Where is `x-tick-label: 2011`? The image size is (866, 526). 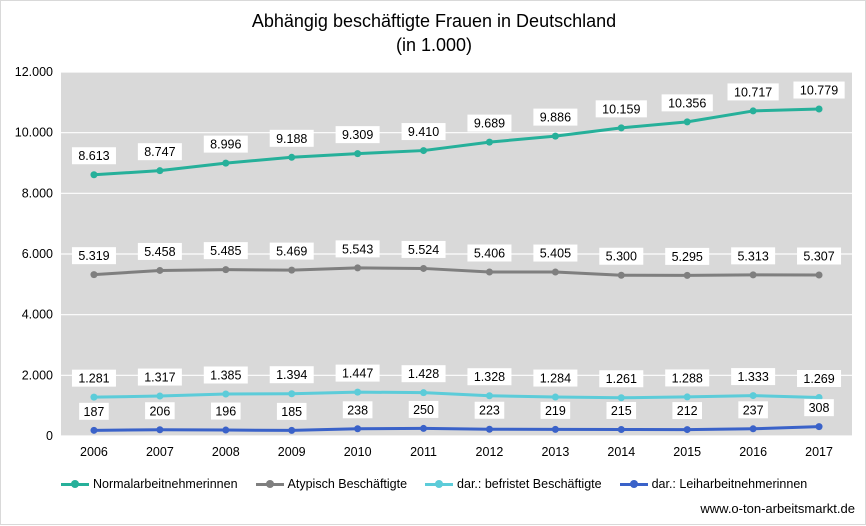
x-tick-label: 2011 is located at coordinates (423, 452).